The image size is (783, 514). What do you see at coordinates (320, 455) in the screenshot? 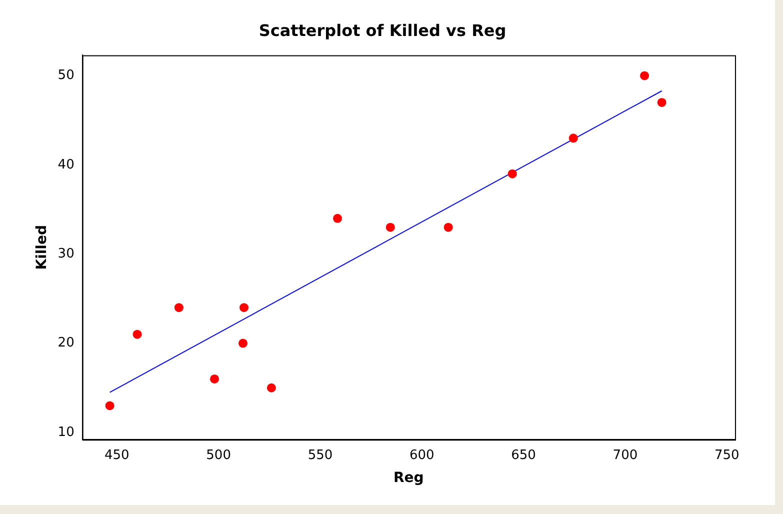
I see `x-tick-label: 550` at bounding box center [320, 455].